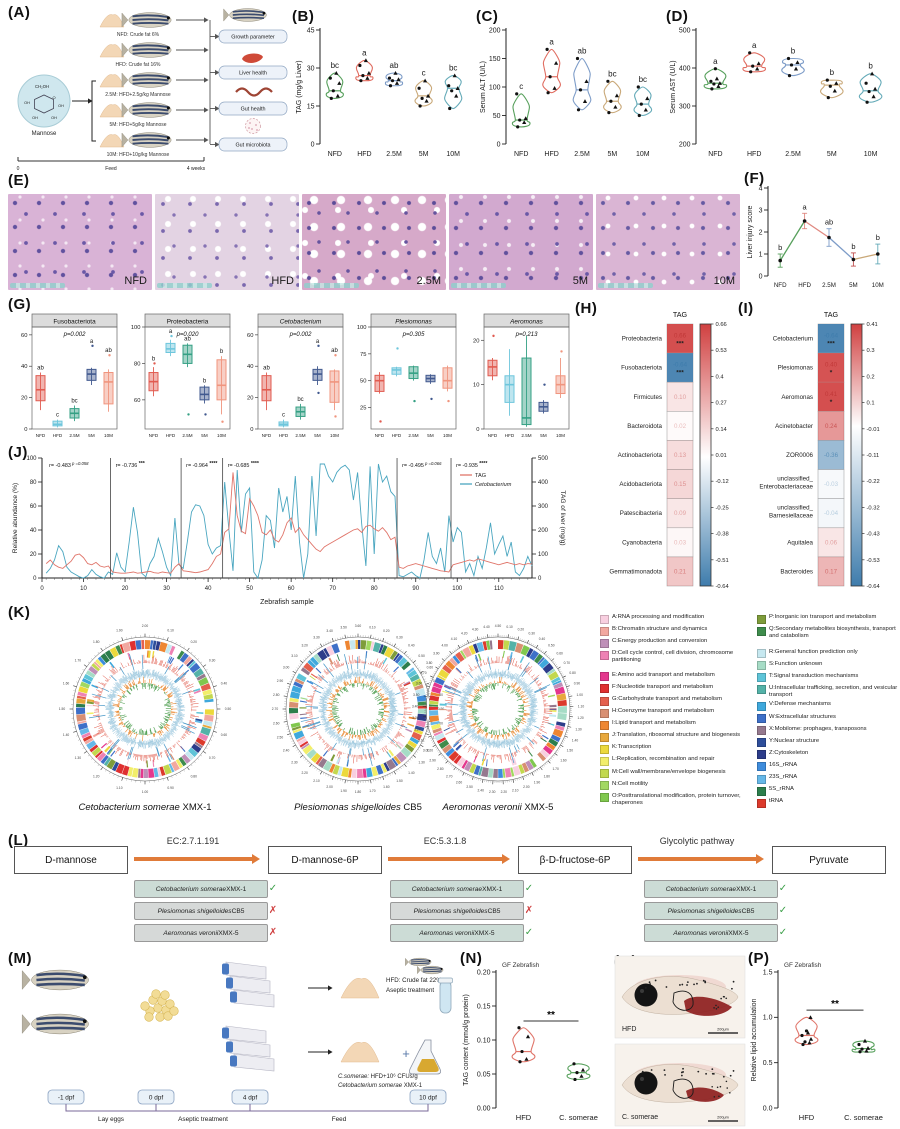 The height and width of the screenshot is (1129, 900). Describe the element at coordinates (430, 435) in the screenshot. I see `svg-text: 5M` at that location.